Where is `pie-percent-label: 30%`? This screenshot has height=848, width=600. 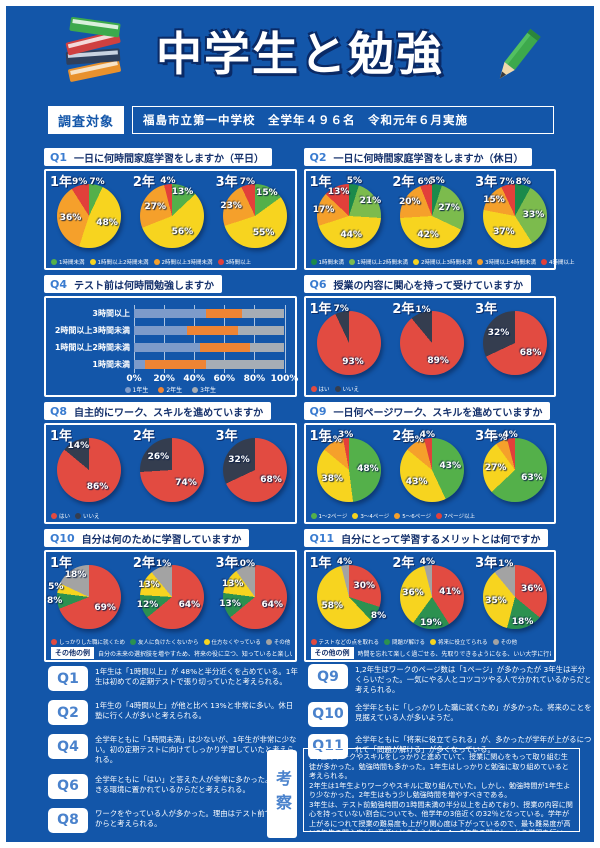
pie-percent-label: 30% is located at coordinates (364, 585).